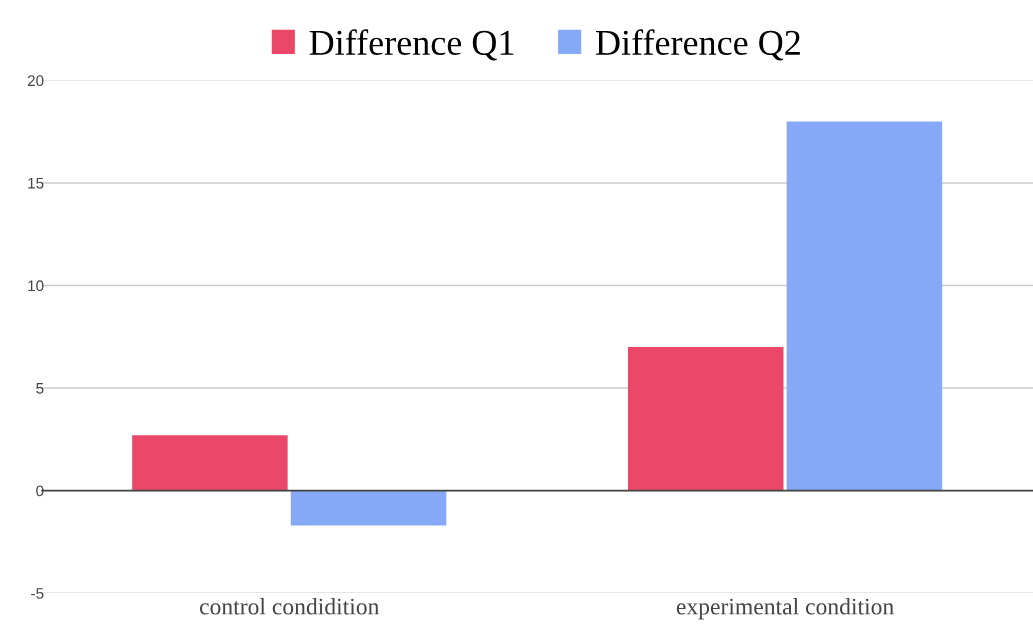 This screenshot has height=633, width=1033. What do you see at coordinates (40, 491) in the screenshot?
I see `y-tick-label: 0` at bounding box center [40, 491].